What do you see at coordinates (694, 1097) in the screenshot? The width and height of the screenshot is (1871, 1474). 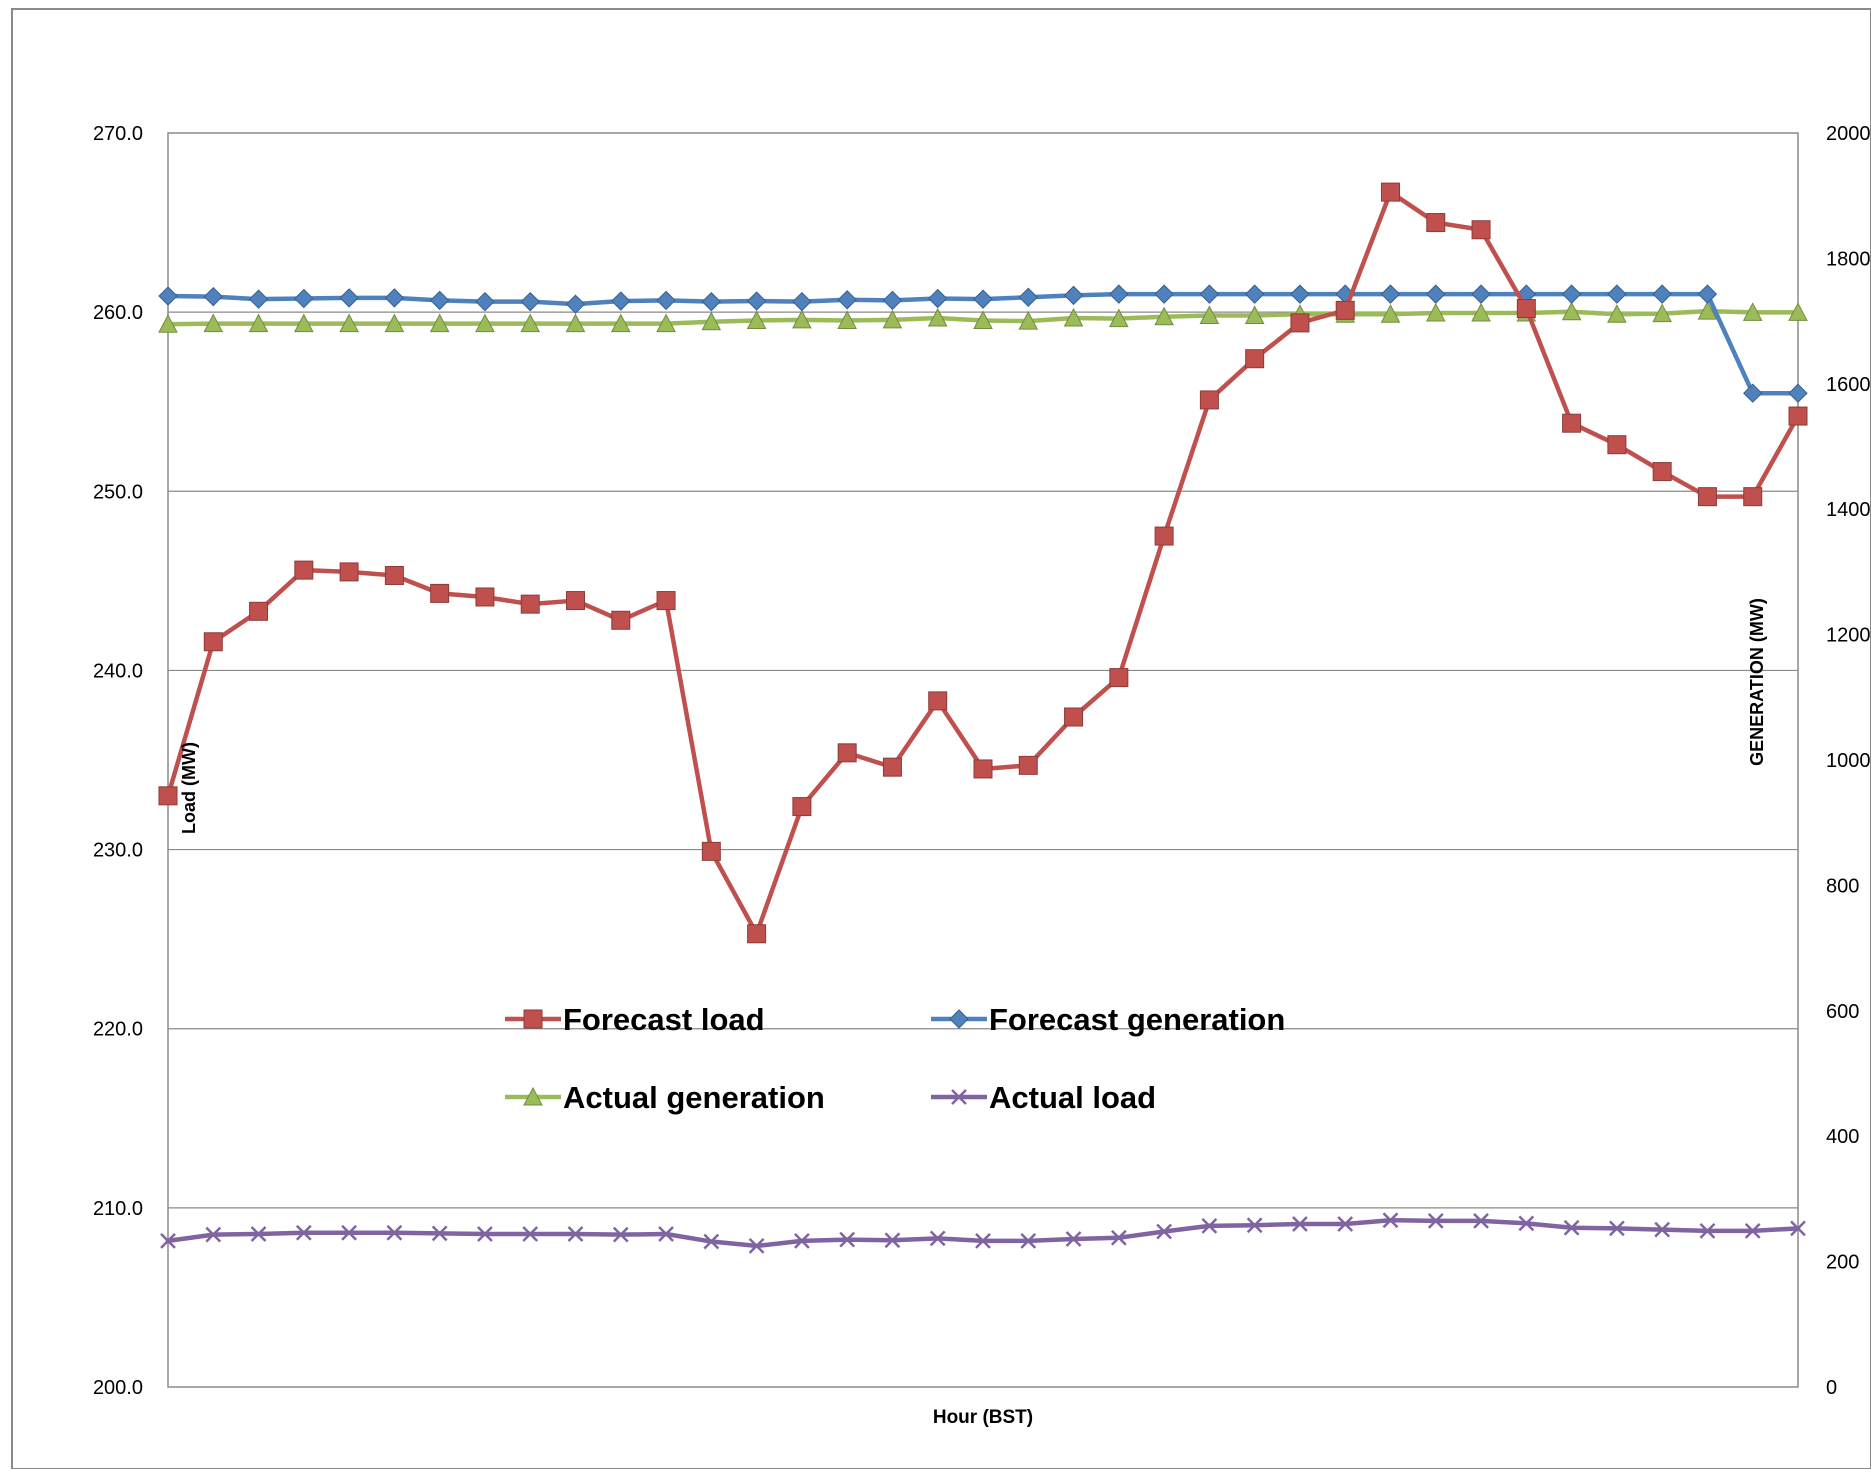 I see `legend-label: Actual generation` at bounding box center [694, 1097].